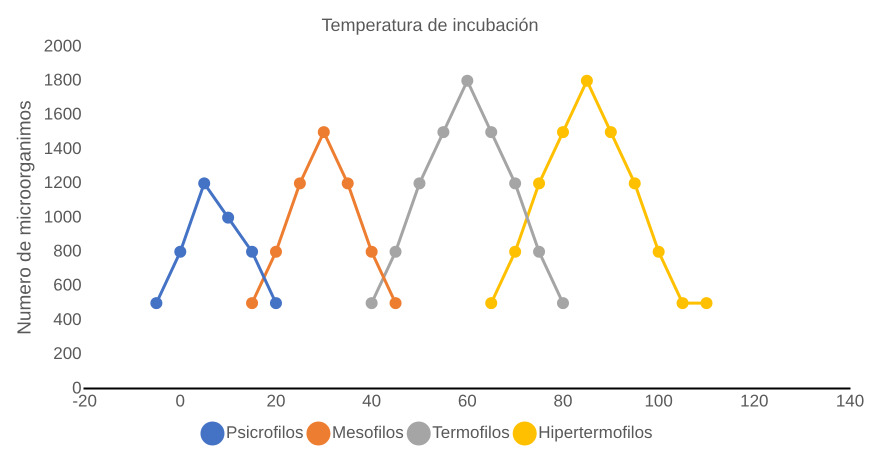 This screenshot has width=870, height=457. What do you see at coordinates (67, 285) in the screenshot?
I see `y-tick-label: 600` at bounding box center [67, 285].